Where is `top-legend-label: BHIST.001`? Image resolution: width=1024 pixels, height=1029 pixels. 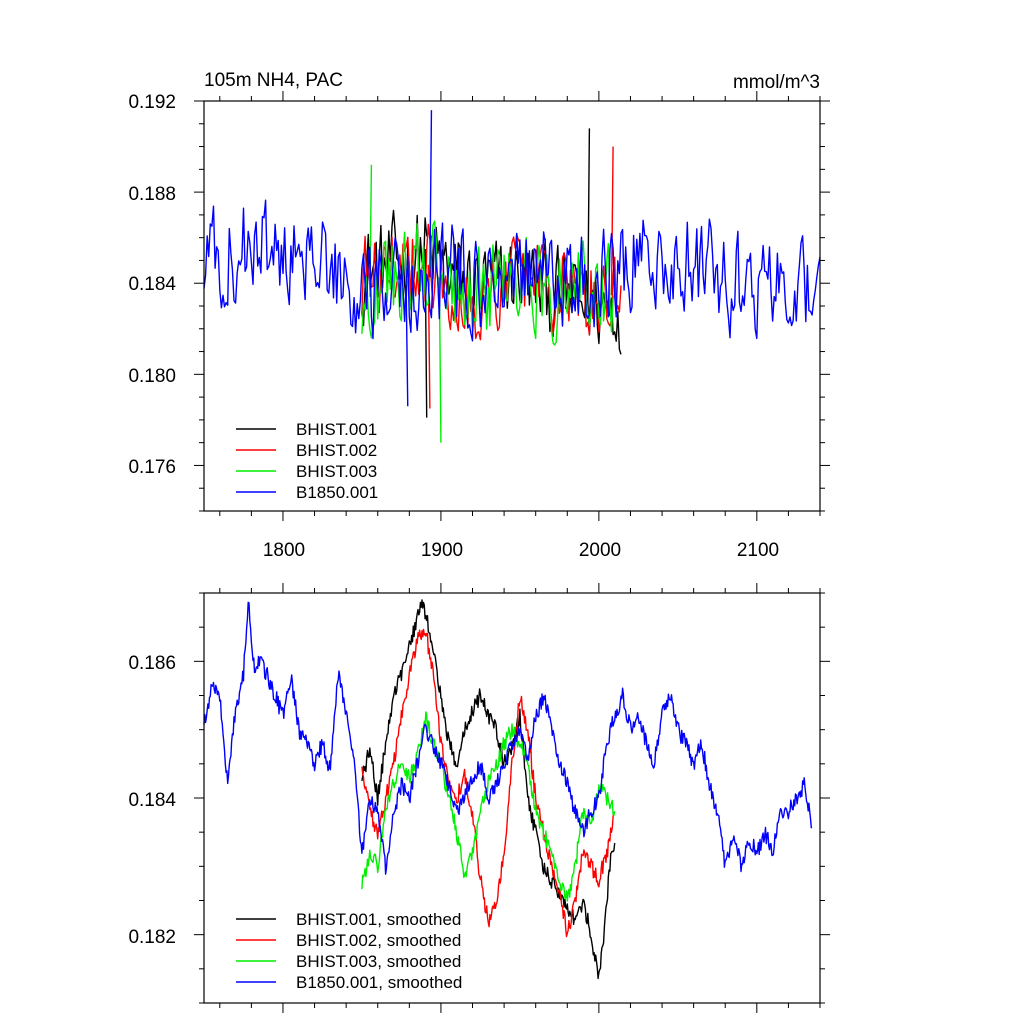 top-legend-label: BHIST.001 is located at coordinates (336, 429).